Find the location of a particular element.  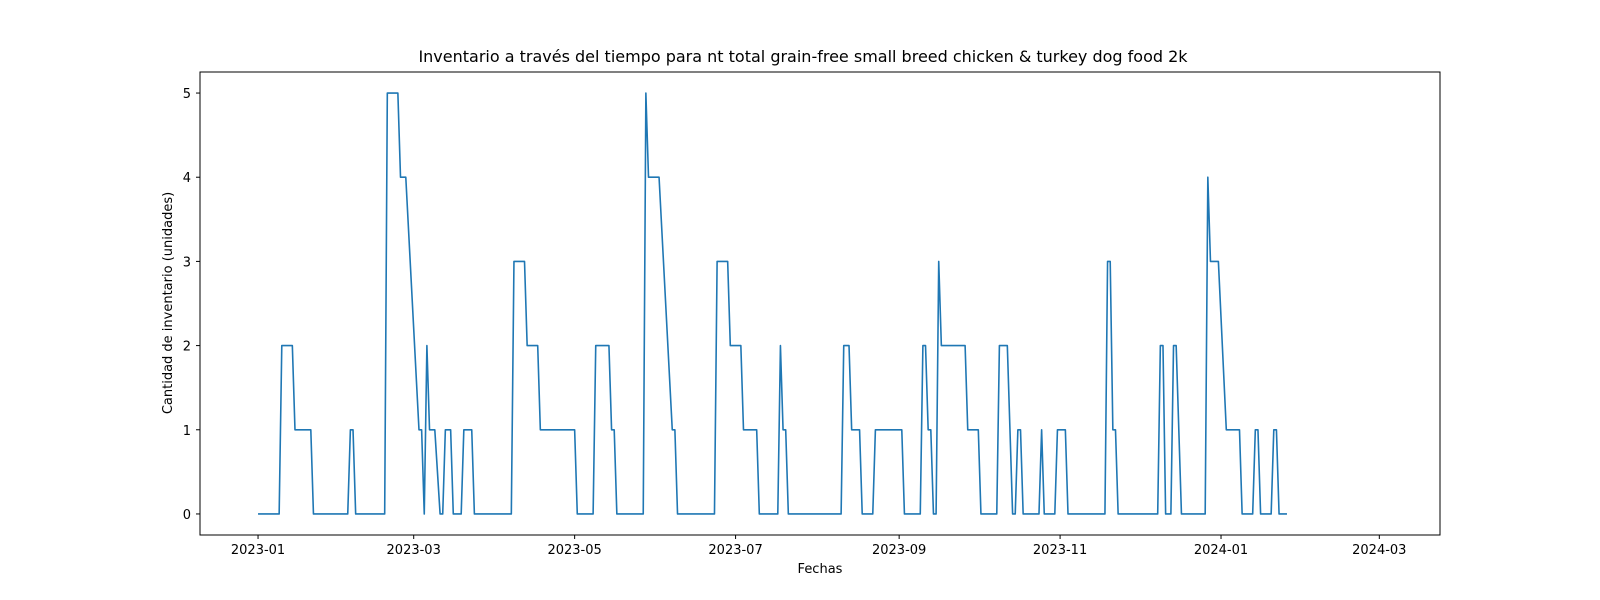

y-tick-label: 4 is located at coordinates (187, 178).